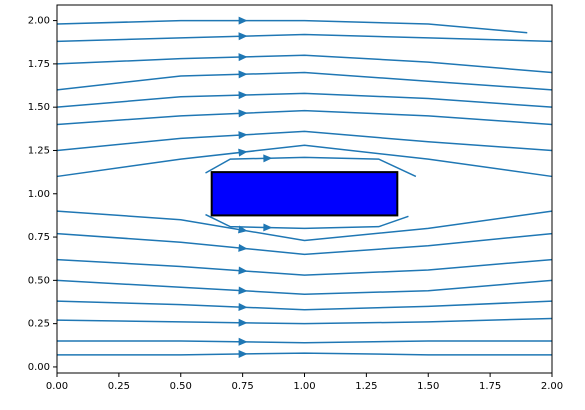 The width and height of the screenshot is (585, 410). Describe the element at coordinates (39, 64) in the screenshot. I see `y-tick-label: 1.75` at that location.